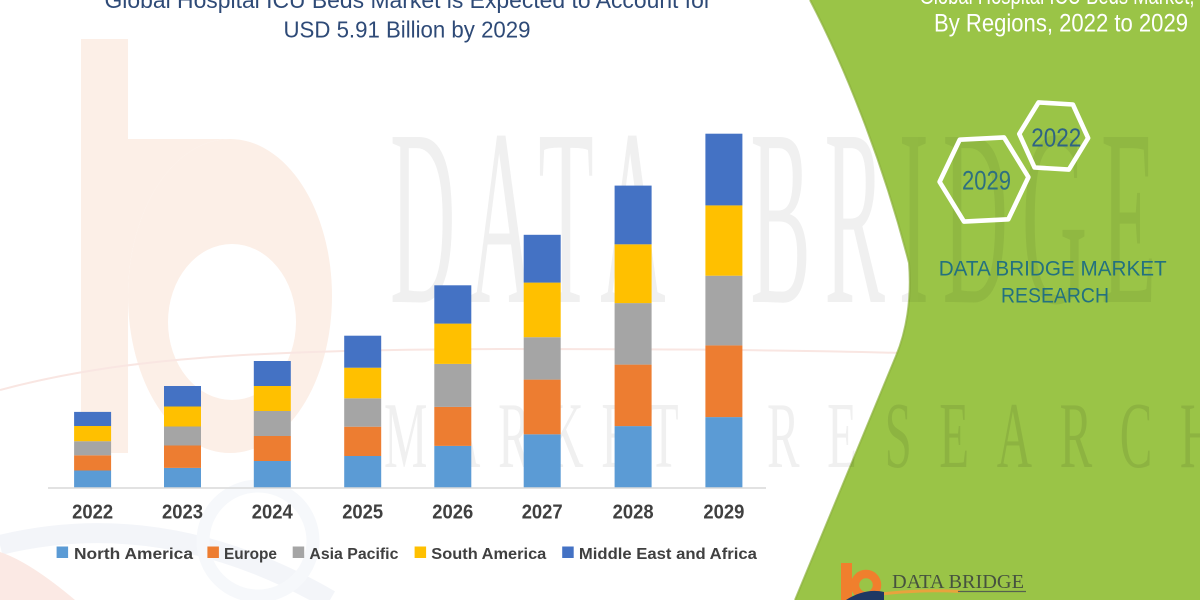 The image size is (1200, 600). Describe the element at coordinates (452, 513) in the screenshot. I see `svg-text: 2026` at that location.